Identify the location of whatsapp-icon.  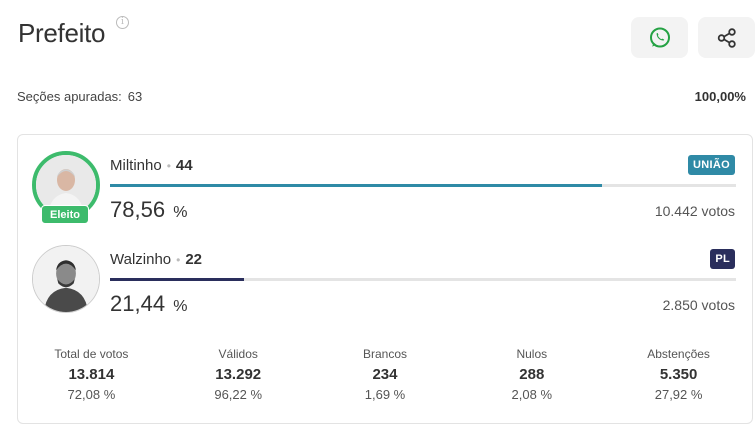
(659, 37).